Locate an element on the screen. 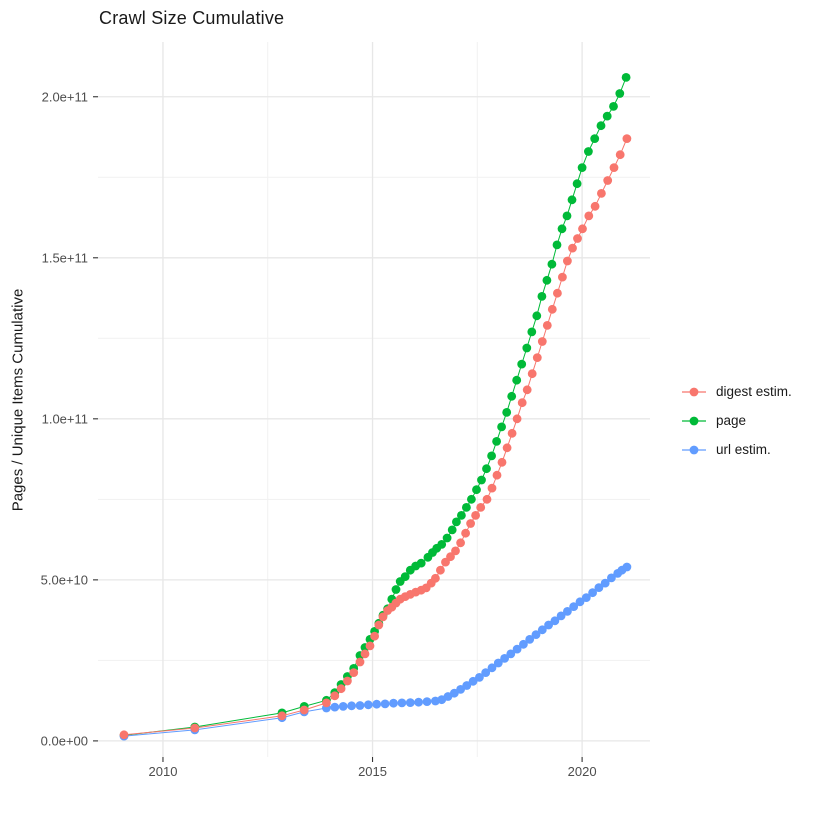 This screenshot has height=827, width=826. x-tick-label: 2015 is located at coordinates (372, 771).